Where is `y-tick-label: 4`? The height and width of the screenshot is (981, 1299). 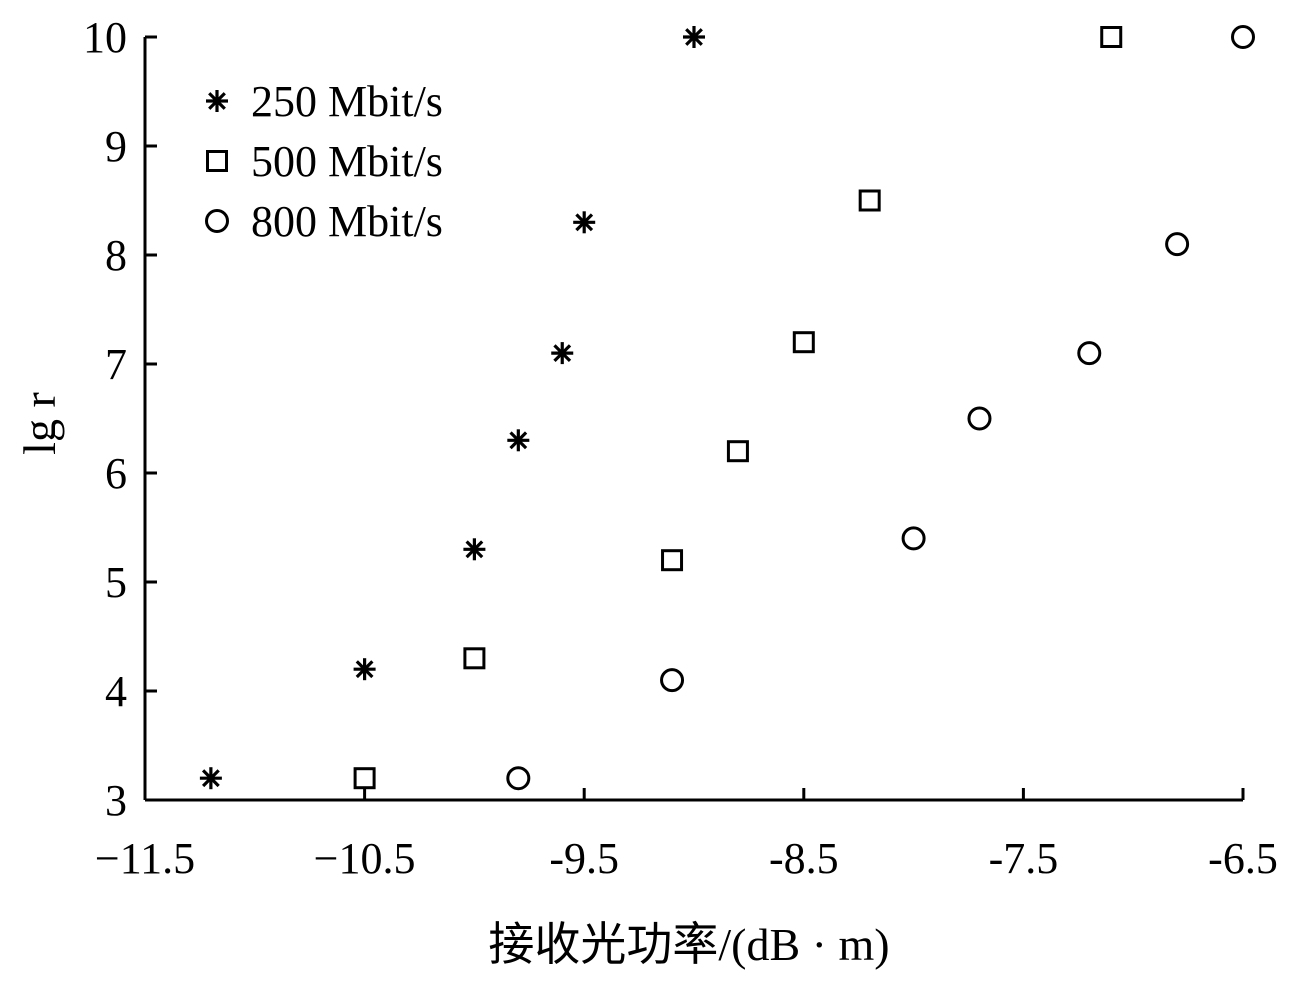
y-tick-label: 4 is located at coordinates (116, 691).